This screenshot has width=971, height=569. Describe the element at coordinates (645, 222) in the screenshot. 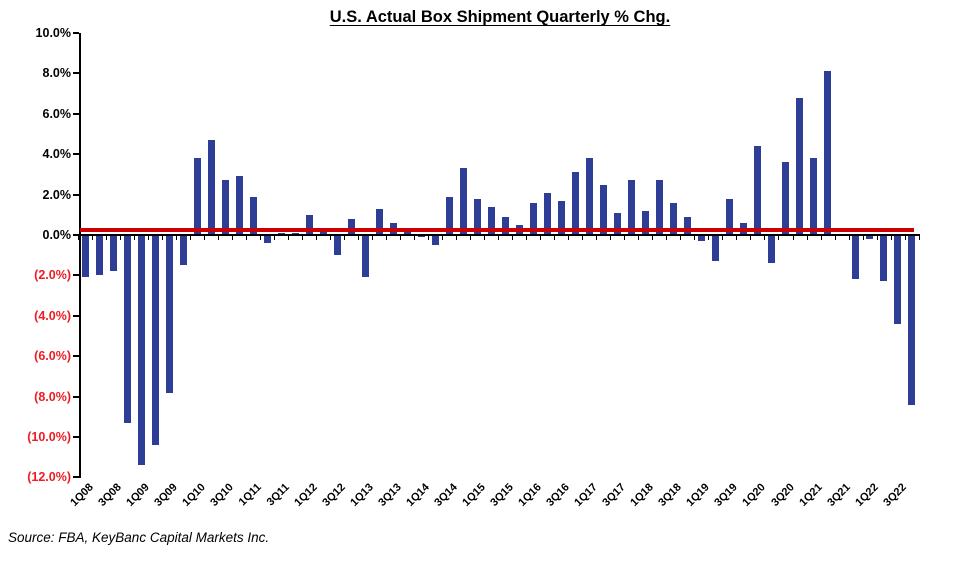

I see `bar-1Q18` at that location.